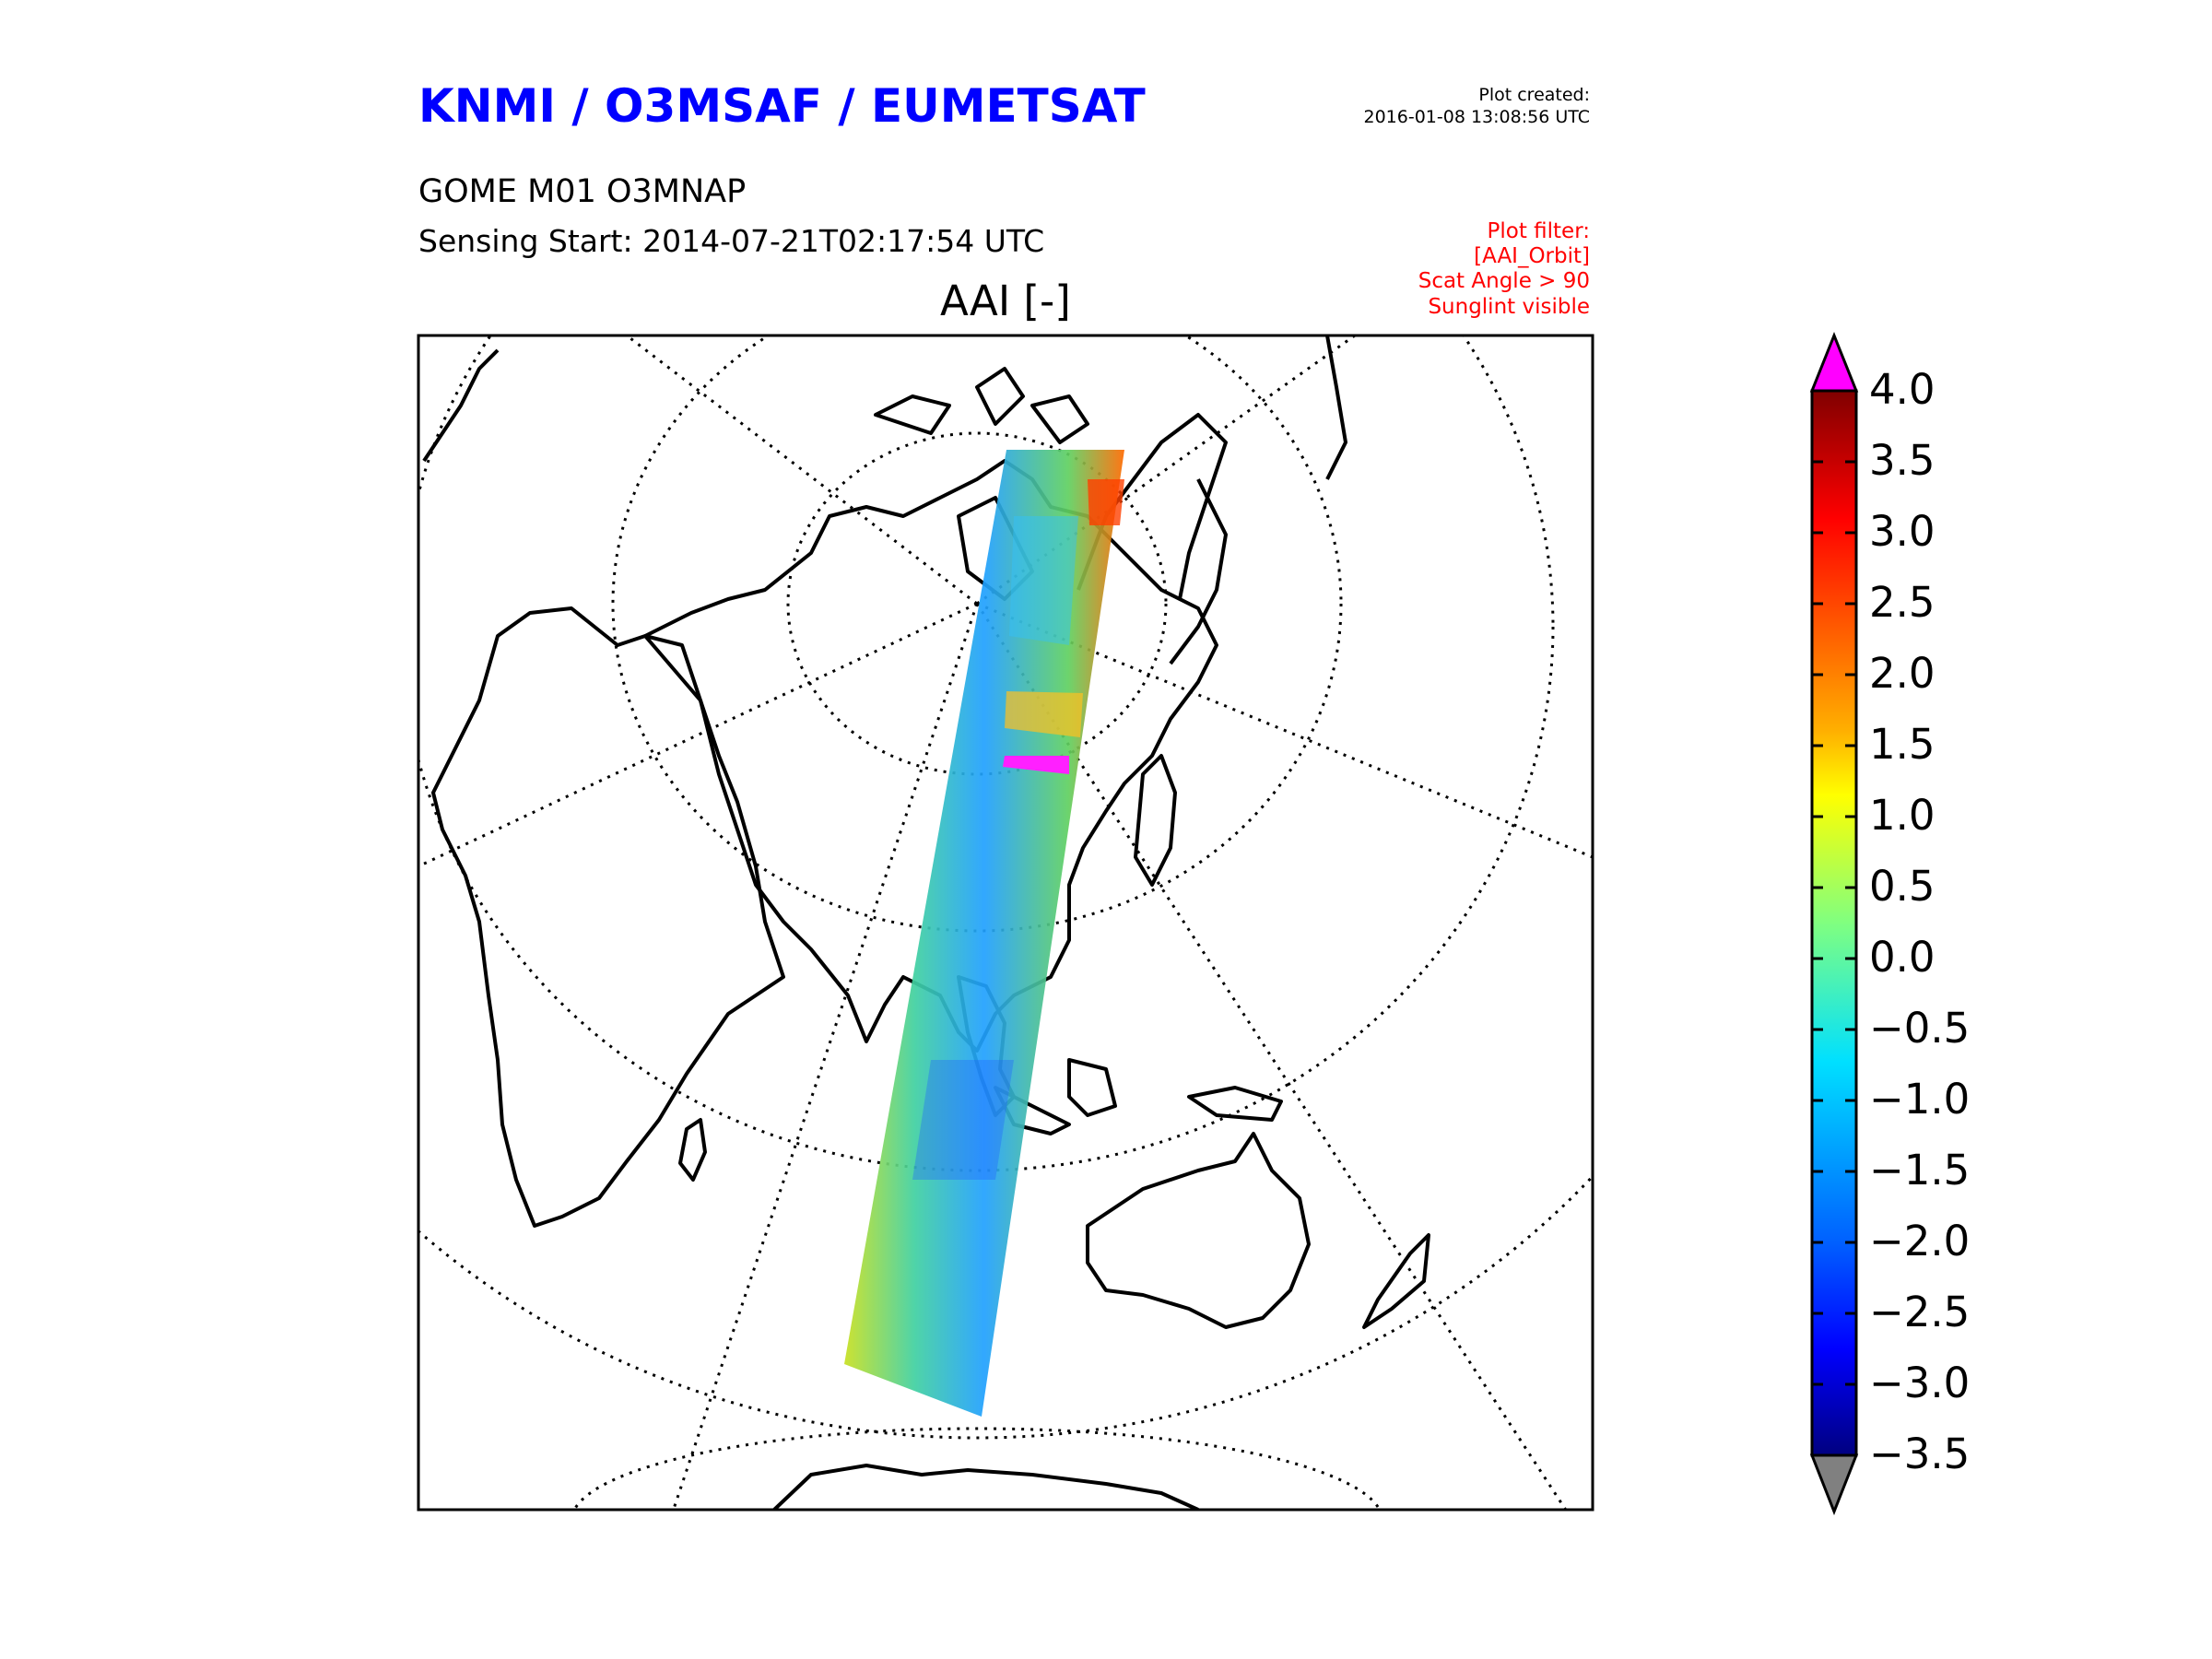  What do you see at coordinates (1920, 1170) in the screenshot?
I see `colorbar-tick-label: −1.5` at bounding box center [1920, 1170].